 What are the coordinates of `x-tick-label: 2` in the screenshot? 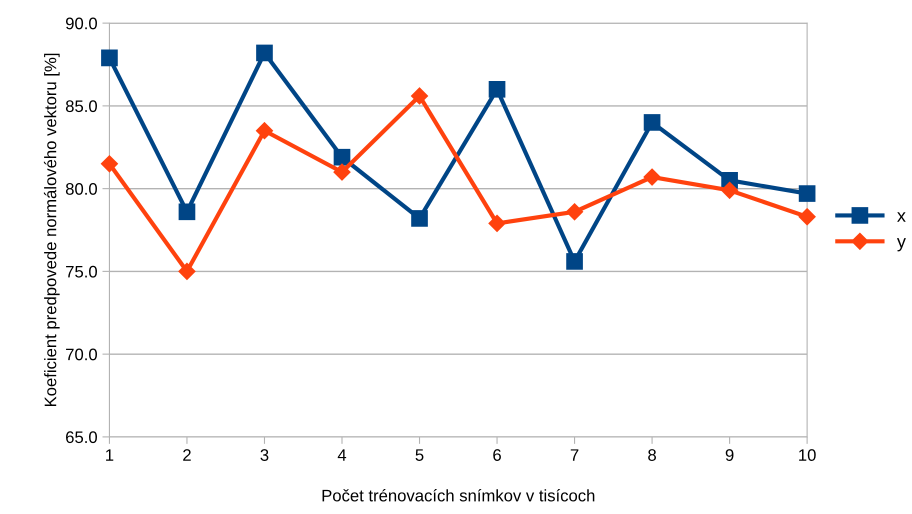 It's located at (187, 455).